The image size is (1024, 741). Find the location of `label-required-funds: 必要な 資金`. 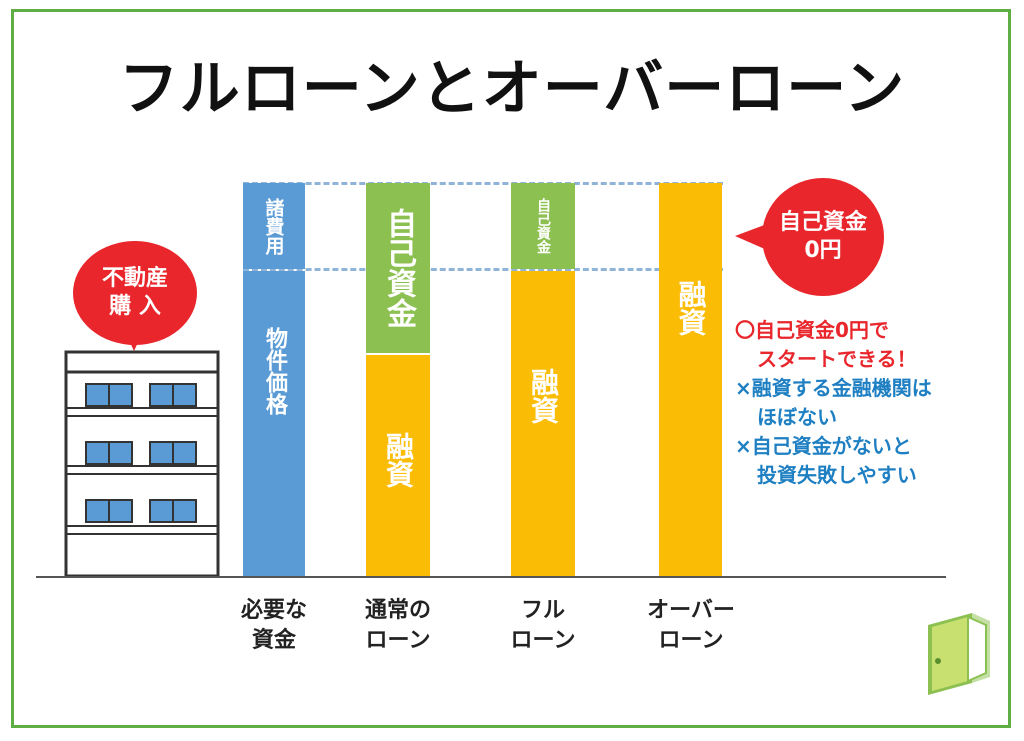

label-required-funds: 必要な 資金 is located at coordinates (274, 626).